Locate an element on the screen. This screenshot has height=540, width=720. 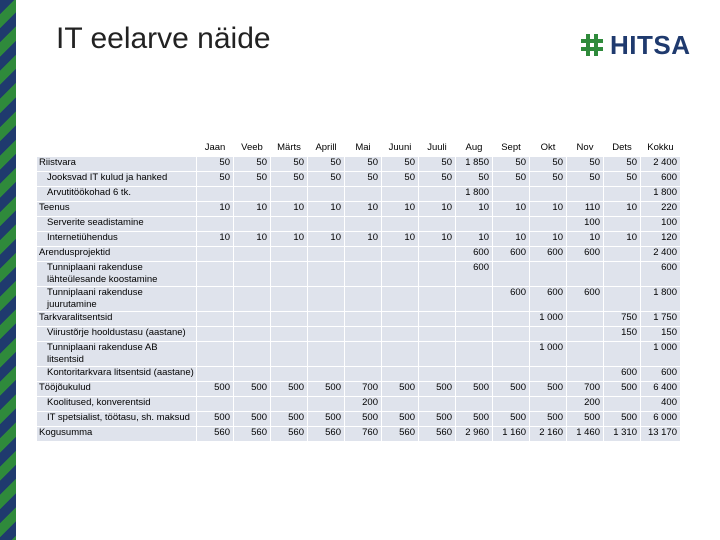
column-header: Jaan is located at coordinates (215, 147).